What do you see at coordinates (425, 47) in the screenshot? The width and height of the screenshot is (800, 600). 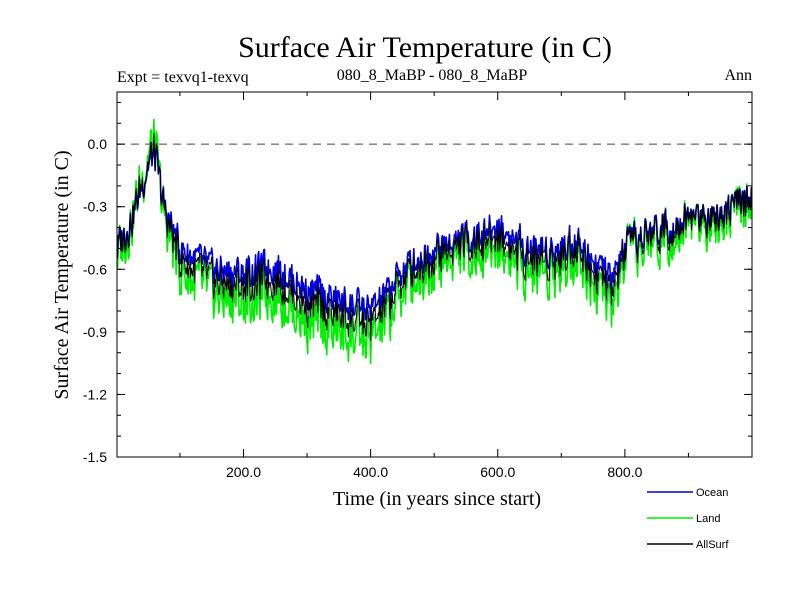 I see `chart-title: Surface Air Temperature (in C)` at bounding box center [425, 47].